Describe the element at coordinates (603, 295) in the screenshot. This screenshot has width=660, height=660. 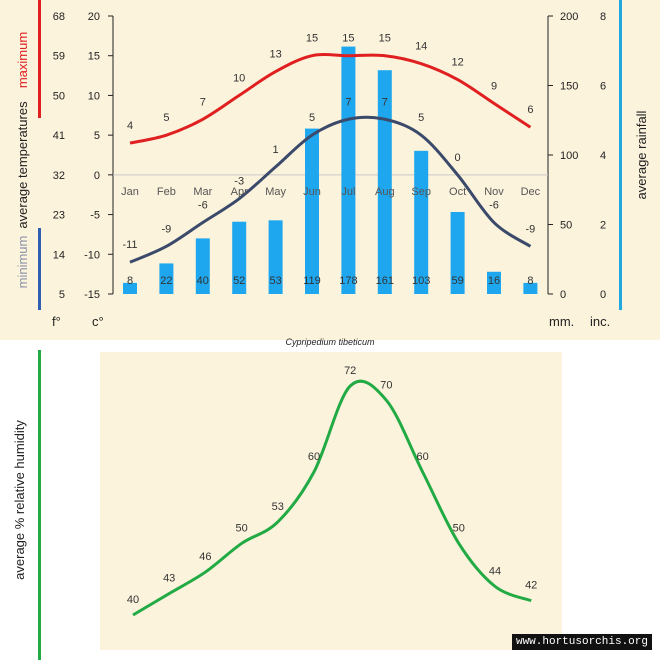
I see `inch-tick-label: 0` at that location.